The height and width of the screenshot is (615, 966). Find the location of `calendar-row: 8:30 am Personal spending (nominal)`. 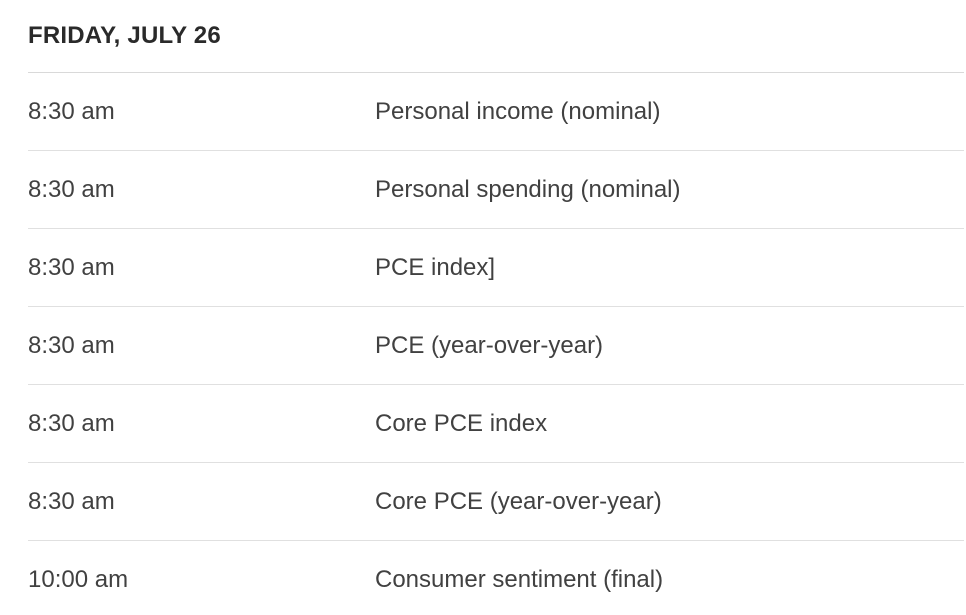

calendar-row: 8:30 am Personal spending (nominal) is located at coordinates (496, 190).